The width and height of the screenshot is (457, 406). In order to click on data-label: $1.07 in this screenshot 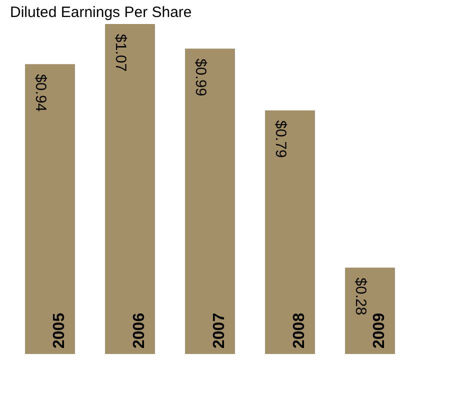, I will do `click(120, 53)`.